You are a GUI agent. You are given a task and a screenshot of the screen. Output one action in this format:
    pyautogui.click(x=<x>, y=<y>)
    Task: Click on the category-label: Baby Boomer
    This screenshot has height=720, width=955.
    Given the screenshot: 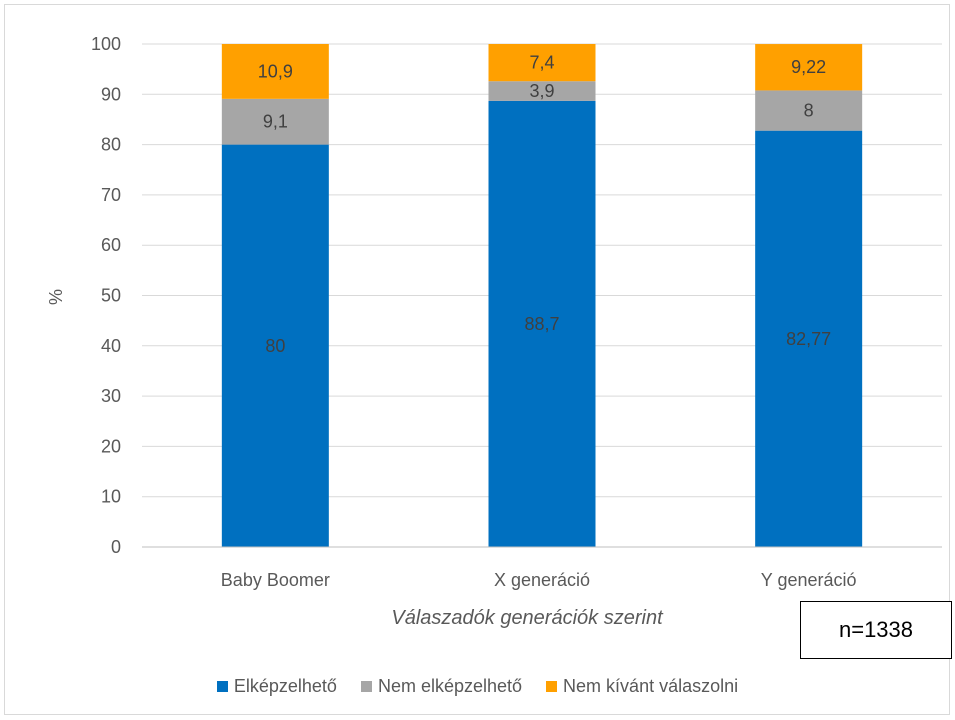 What is the action you would take?
    pyautogui.click(x=275, y=580)
    